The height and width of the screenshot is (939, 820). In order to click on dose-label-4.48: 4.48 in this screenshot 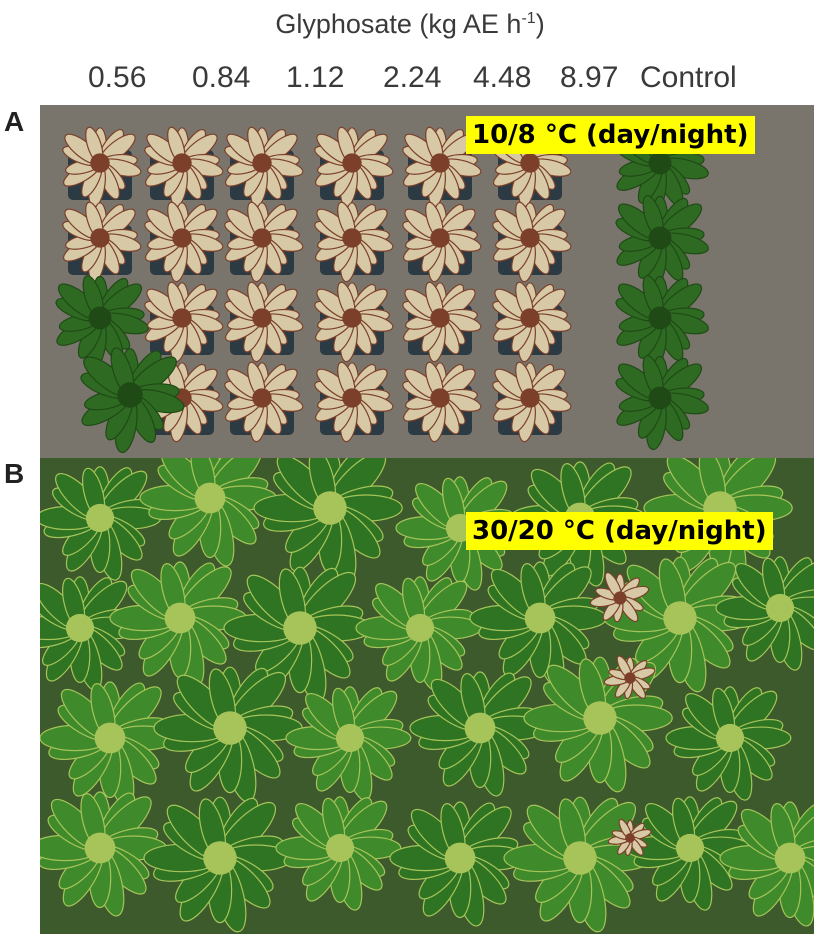, I will do `click(502, 77)`.